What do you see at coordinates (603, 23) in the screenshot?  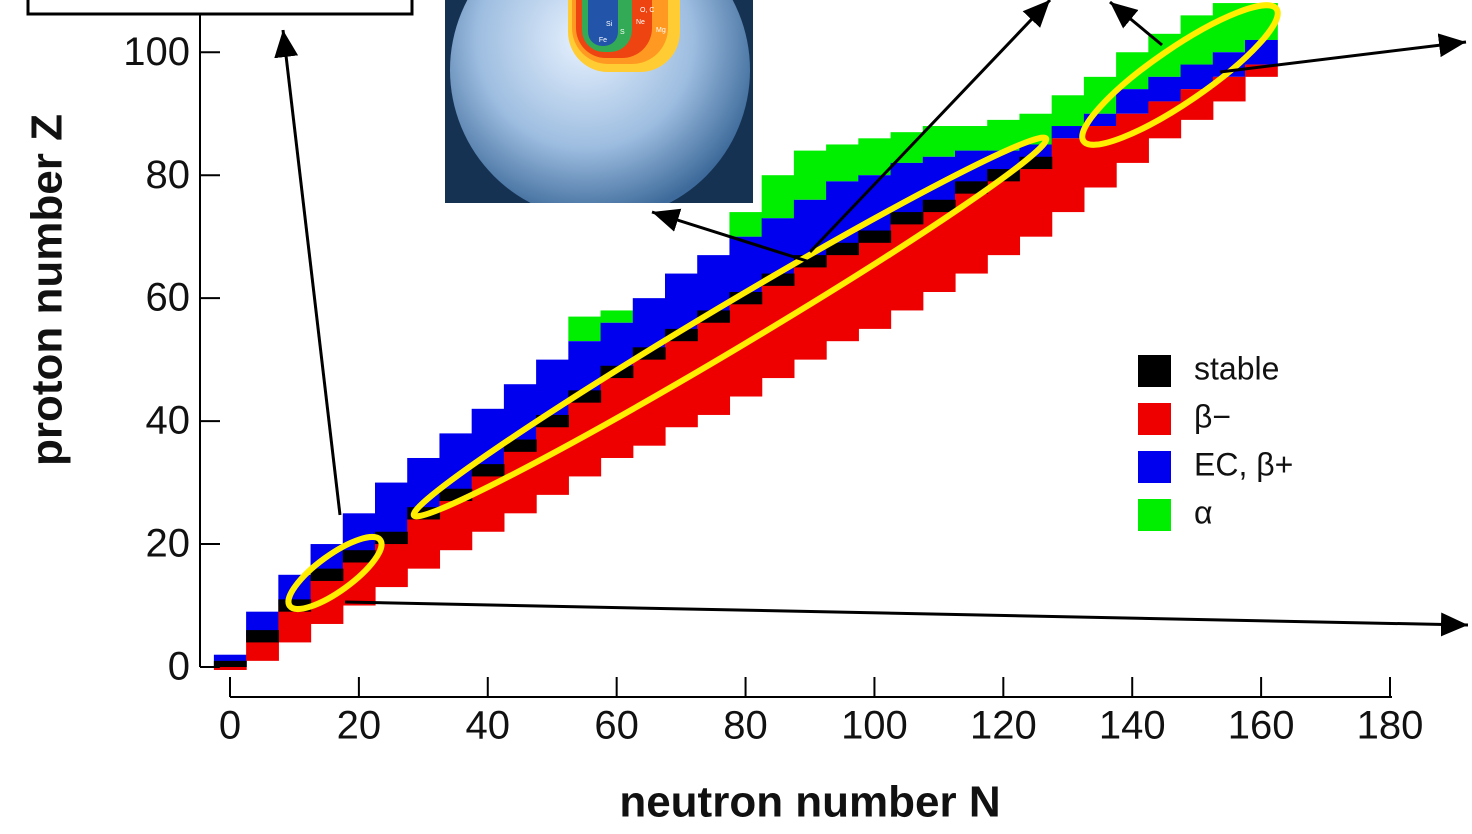 I see `layer` at bounding box center [603, 23].